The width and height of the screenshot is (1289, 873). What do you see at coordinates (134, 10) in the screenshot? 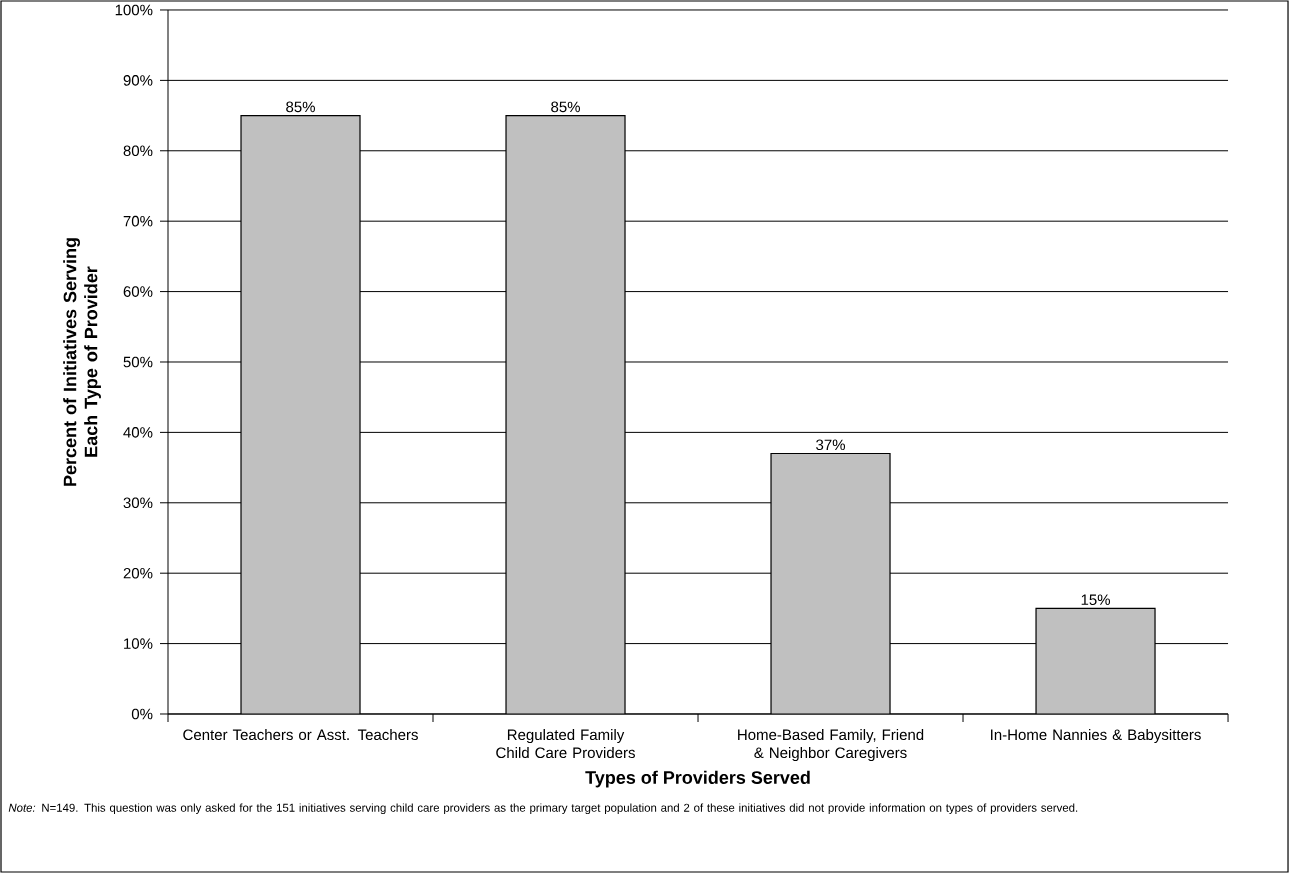
I see `y-tick-label: 100%` at bounding box center [134, 10].